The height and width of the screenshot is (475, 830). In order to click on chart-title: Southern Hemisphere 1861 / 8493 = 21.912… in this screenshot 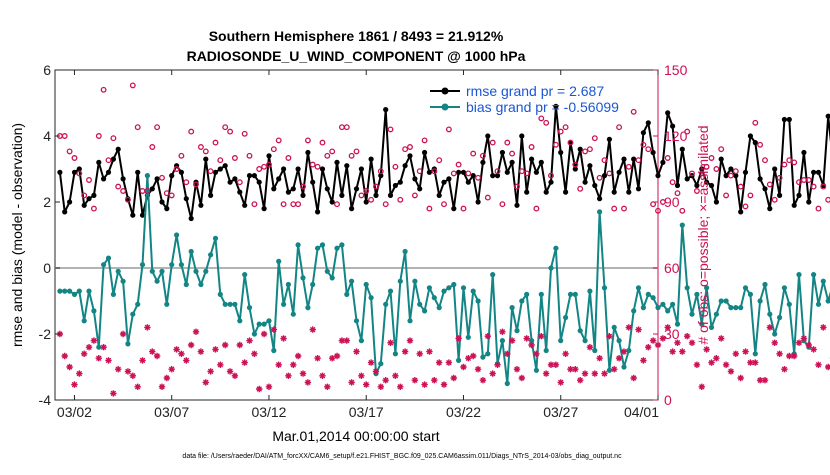, I will do `click(356, 36)`.